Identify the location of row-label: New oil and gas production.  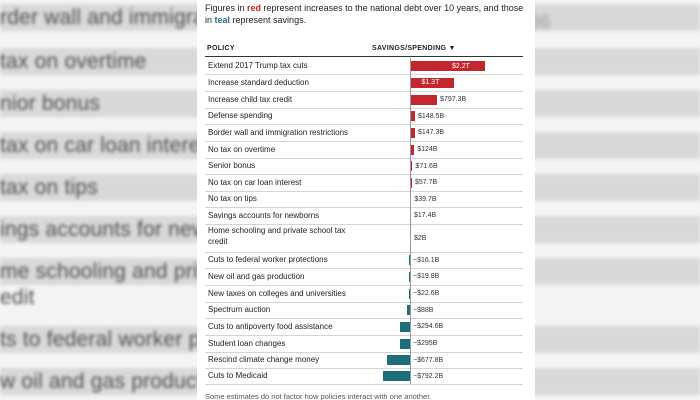
(256, 276).